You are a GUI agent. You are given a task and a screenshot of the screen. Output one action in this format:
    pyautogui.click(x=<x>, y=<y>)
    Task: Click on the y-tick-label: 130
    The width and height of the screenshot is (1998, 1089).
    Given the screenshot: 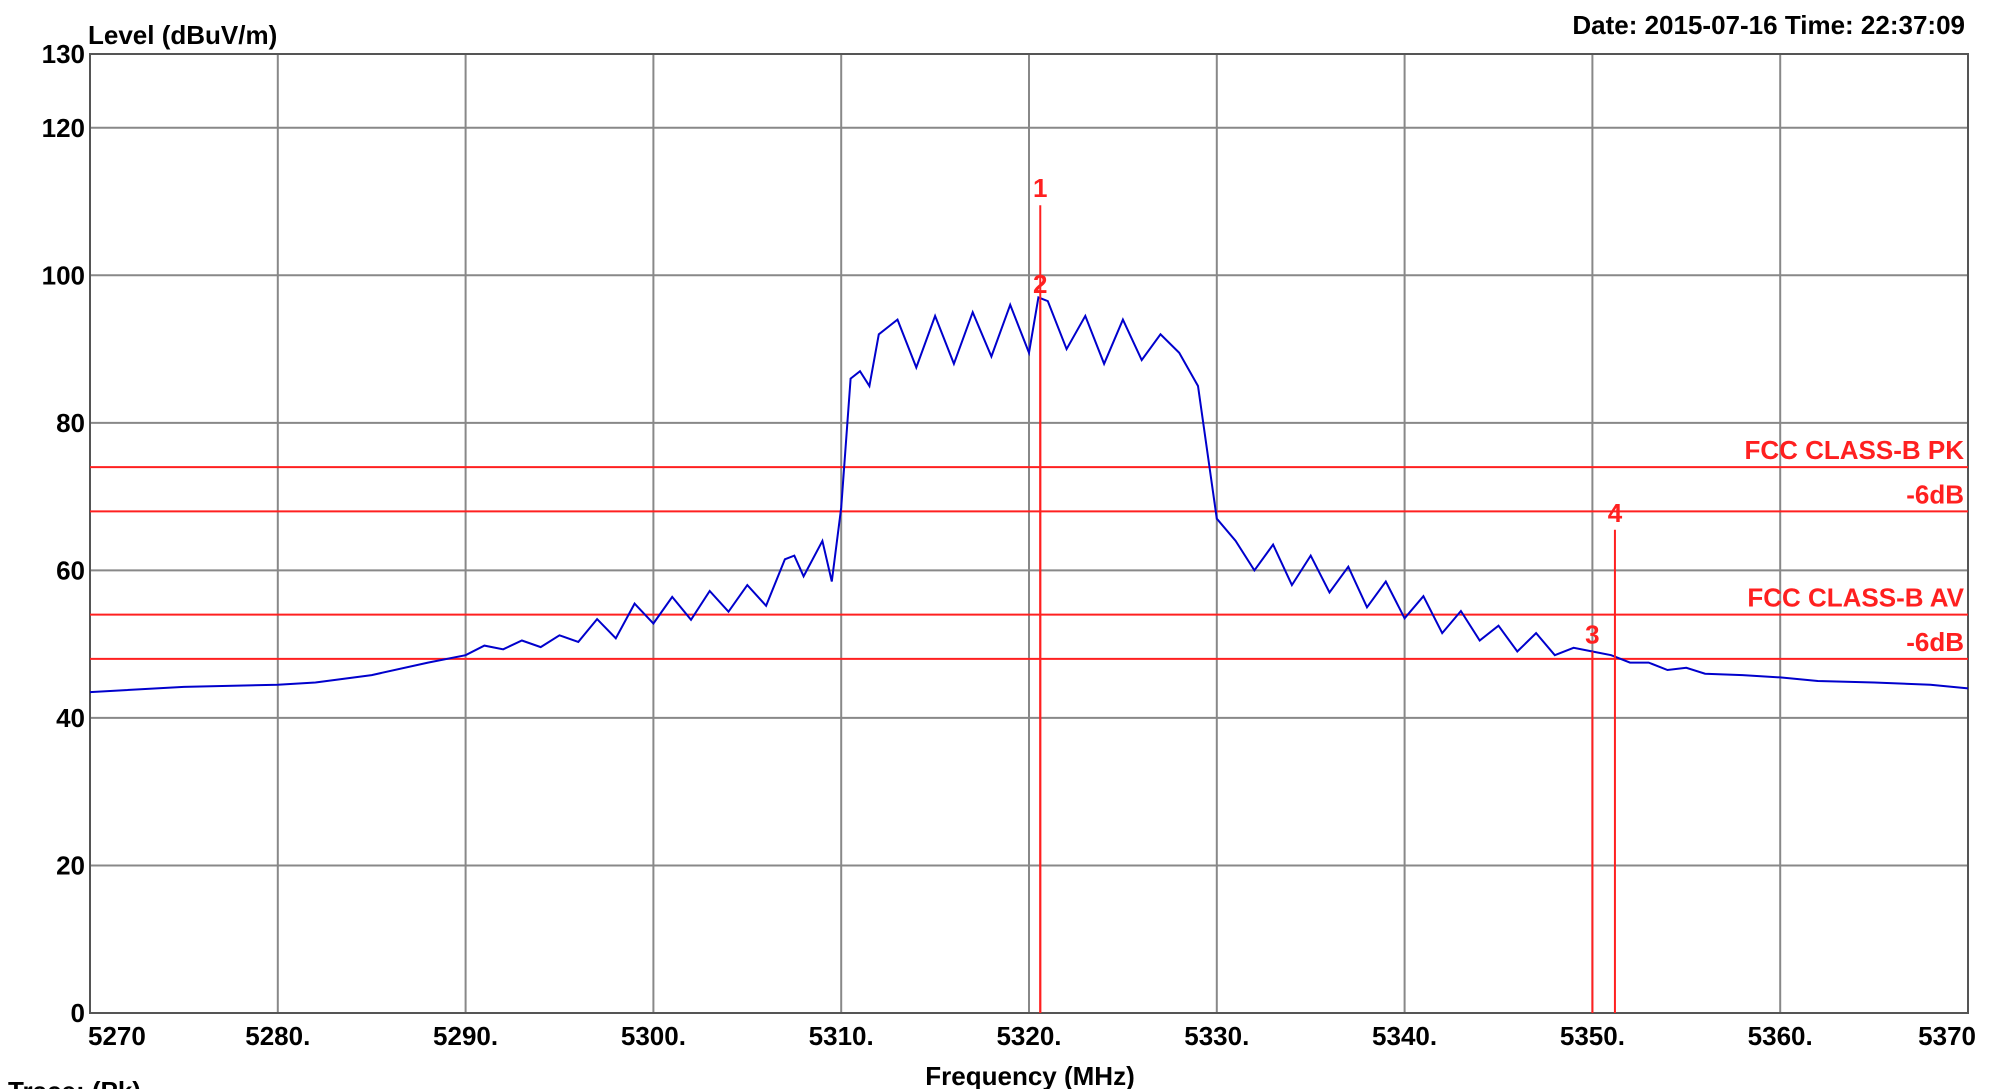 What is the action you would take?
    pyautogui.click(x=63, y=54)
    